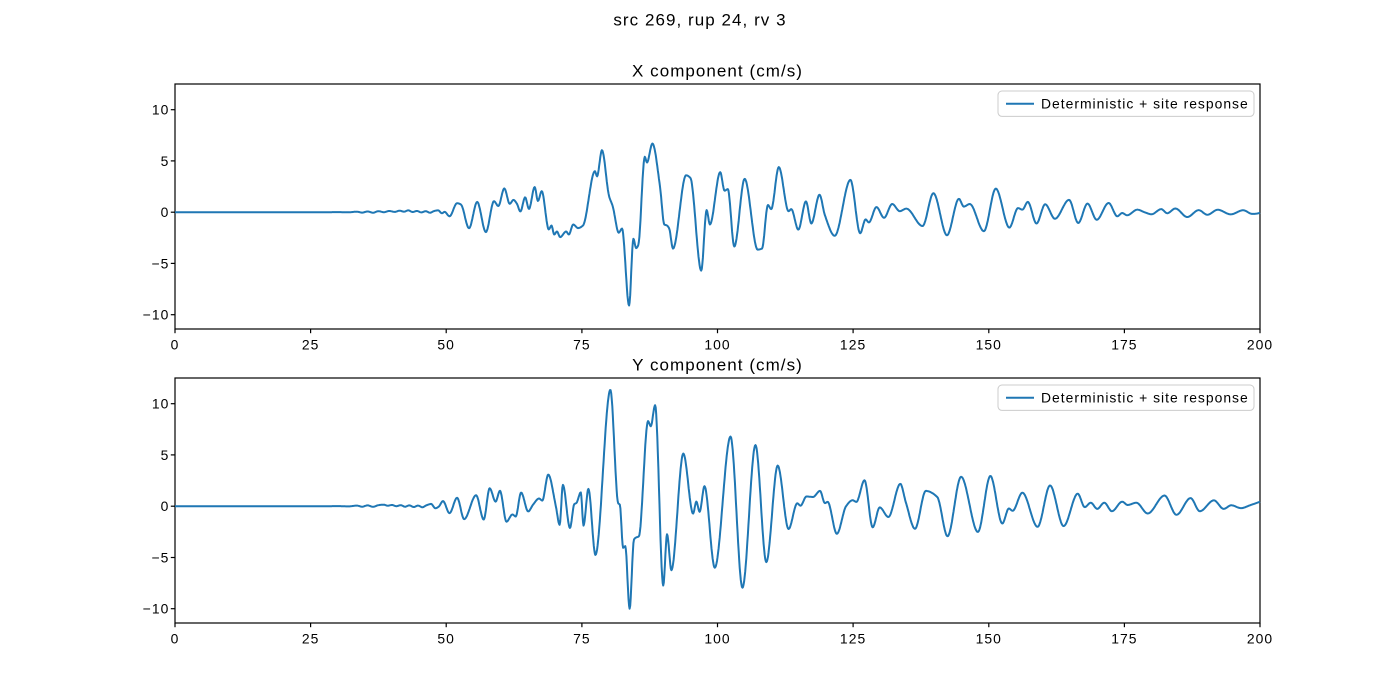 The width and height of the screenshot is (1400, 700). I want to click on svg-text: src 269, rup 24, rv 3, so click(699, 20).